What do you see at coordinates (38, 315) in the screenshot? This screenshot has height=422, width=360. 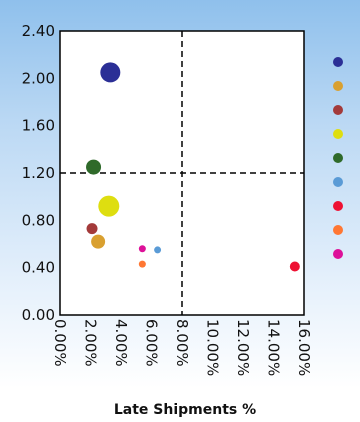 I see `y-tick-label: 0.00` at bounding box center [38, 315].